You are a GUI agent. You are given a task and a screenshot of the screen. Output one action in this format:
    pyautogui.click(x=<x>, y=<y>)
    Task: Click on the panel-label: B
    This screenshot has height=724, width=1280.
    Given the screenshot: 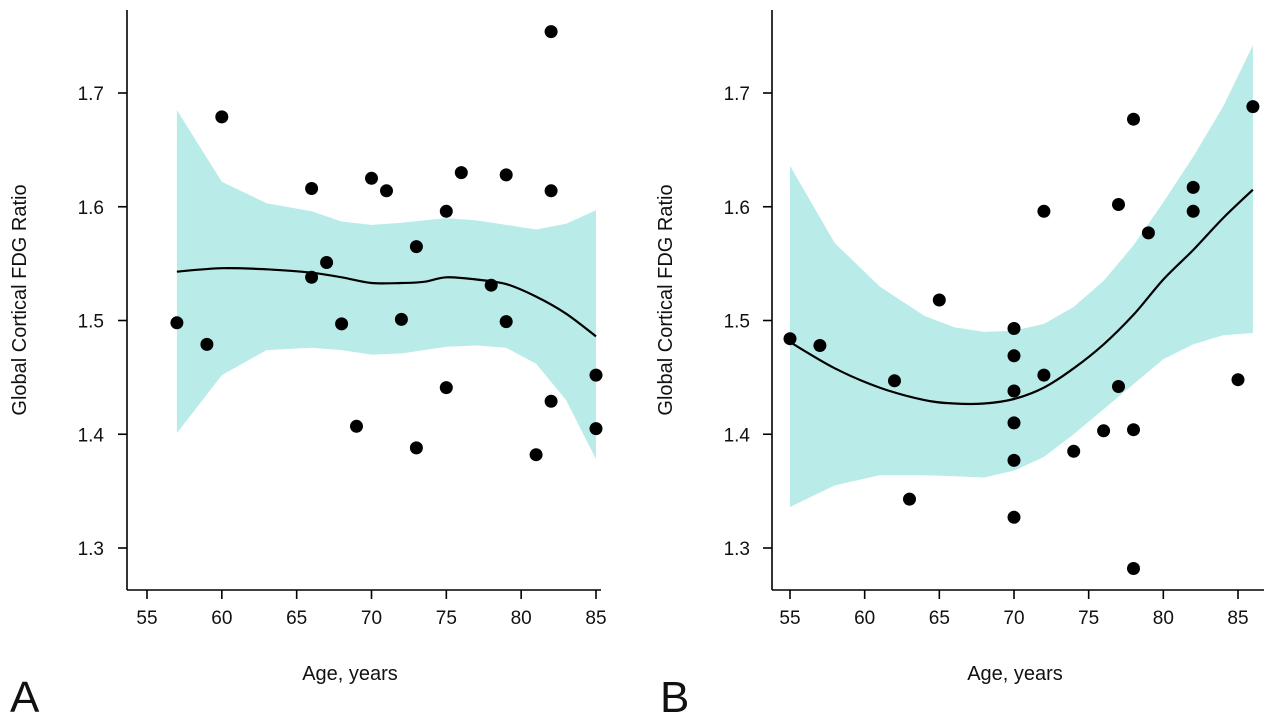 What is the action you would take?
    pyautogui.click(x=674, y=697)
    